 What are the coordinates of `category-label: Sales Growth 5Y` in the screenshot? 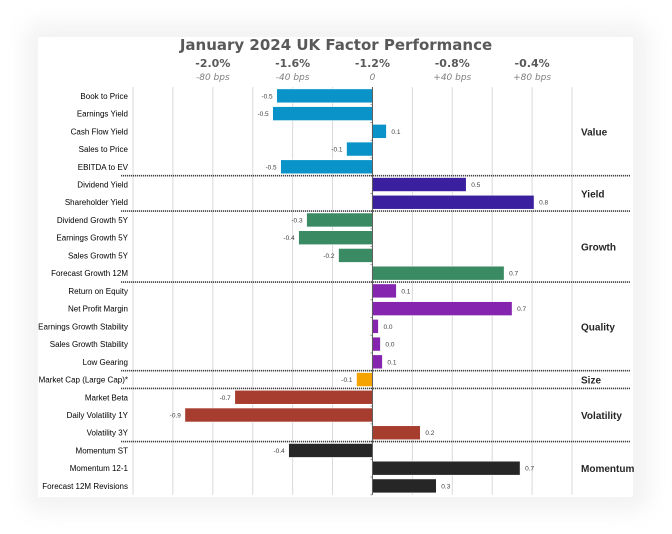 It's located at (98, 255).